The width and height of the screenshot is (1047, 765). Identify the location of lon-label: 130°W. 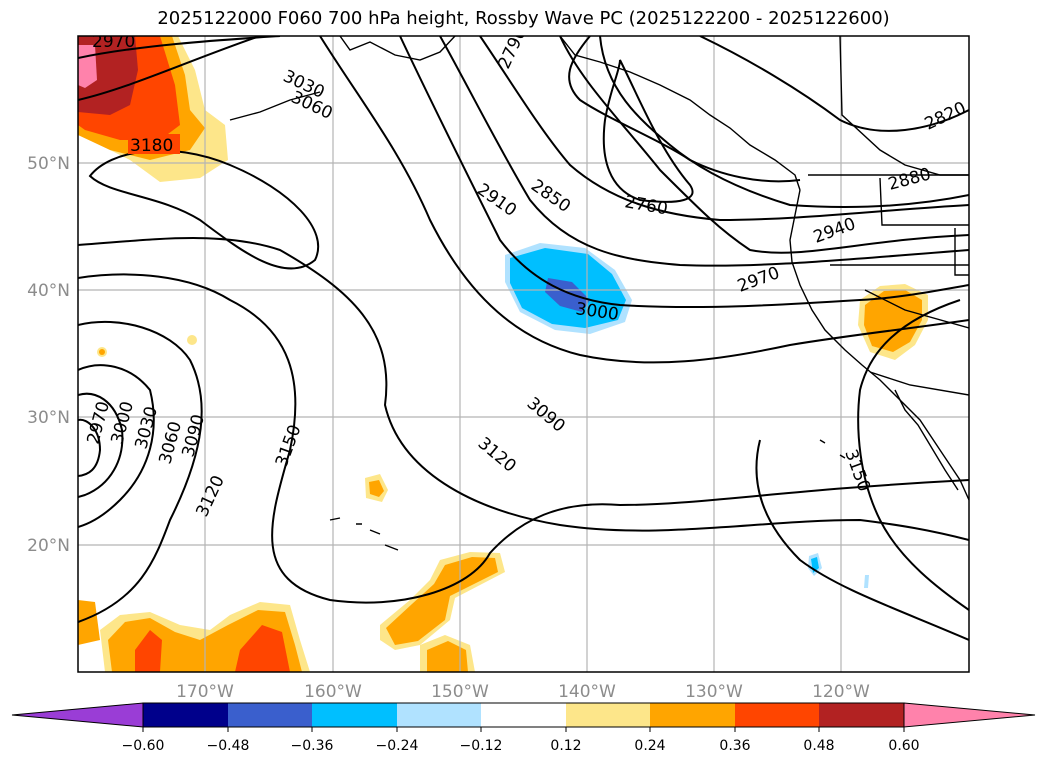
(714, 692).